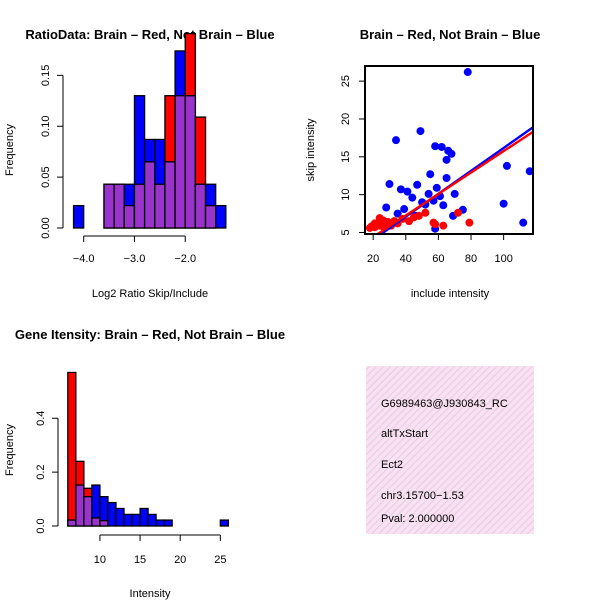  Describe the element at coordinates (444, 404) in the screenshot. I see `info-gene-id: G6989463@J930843_RC` at that location.